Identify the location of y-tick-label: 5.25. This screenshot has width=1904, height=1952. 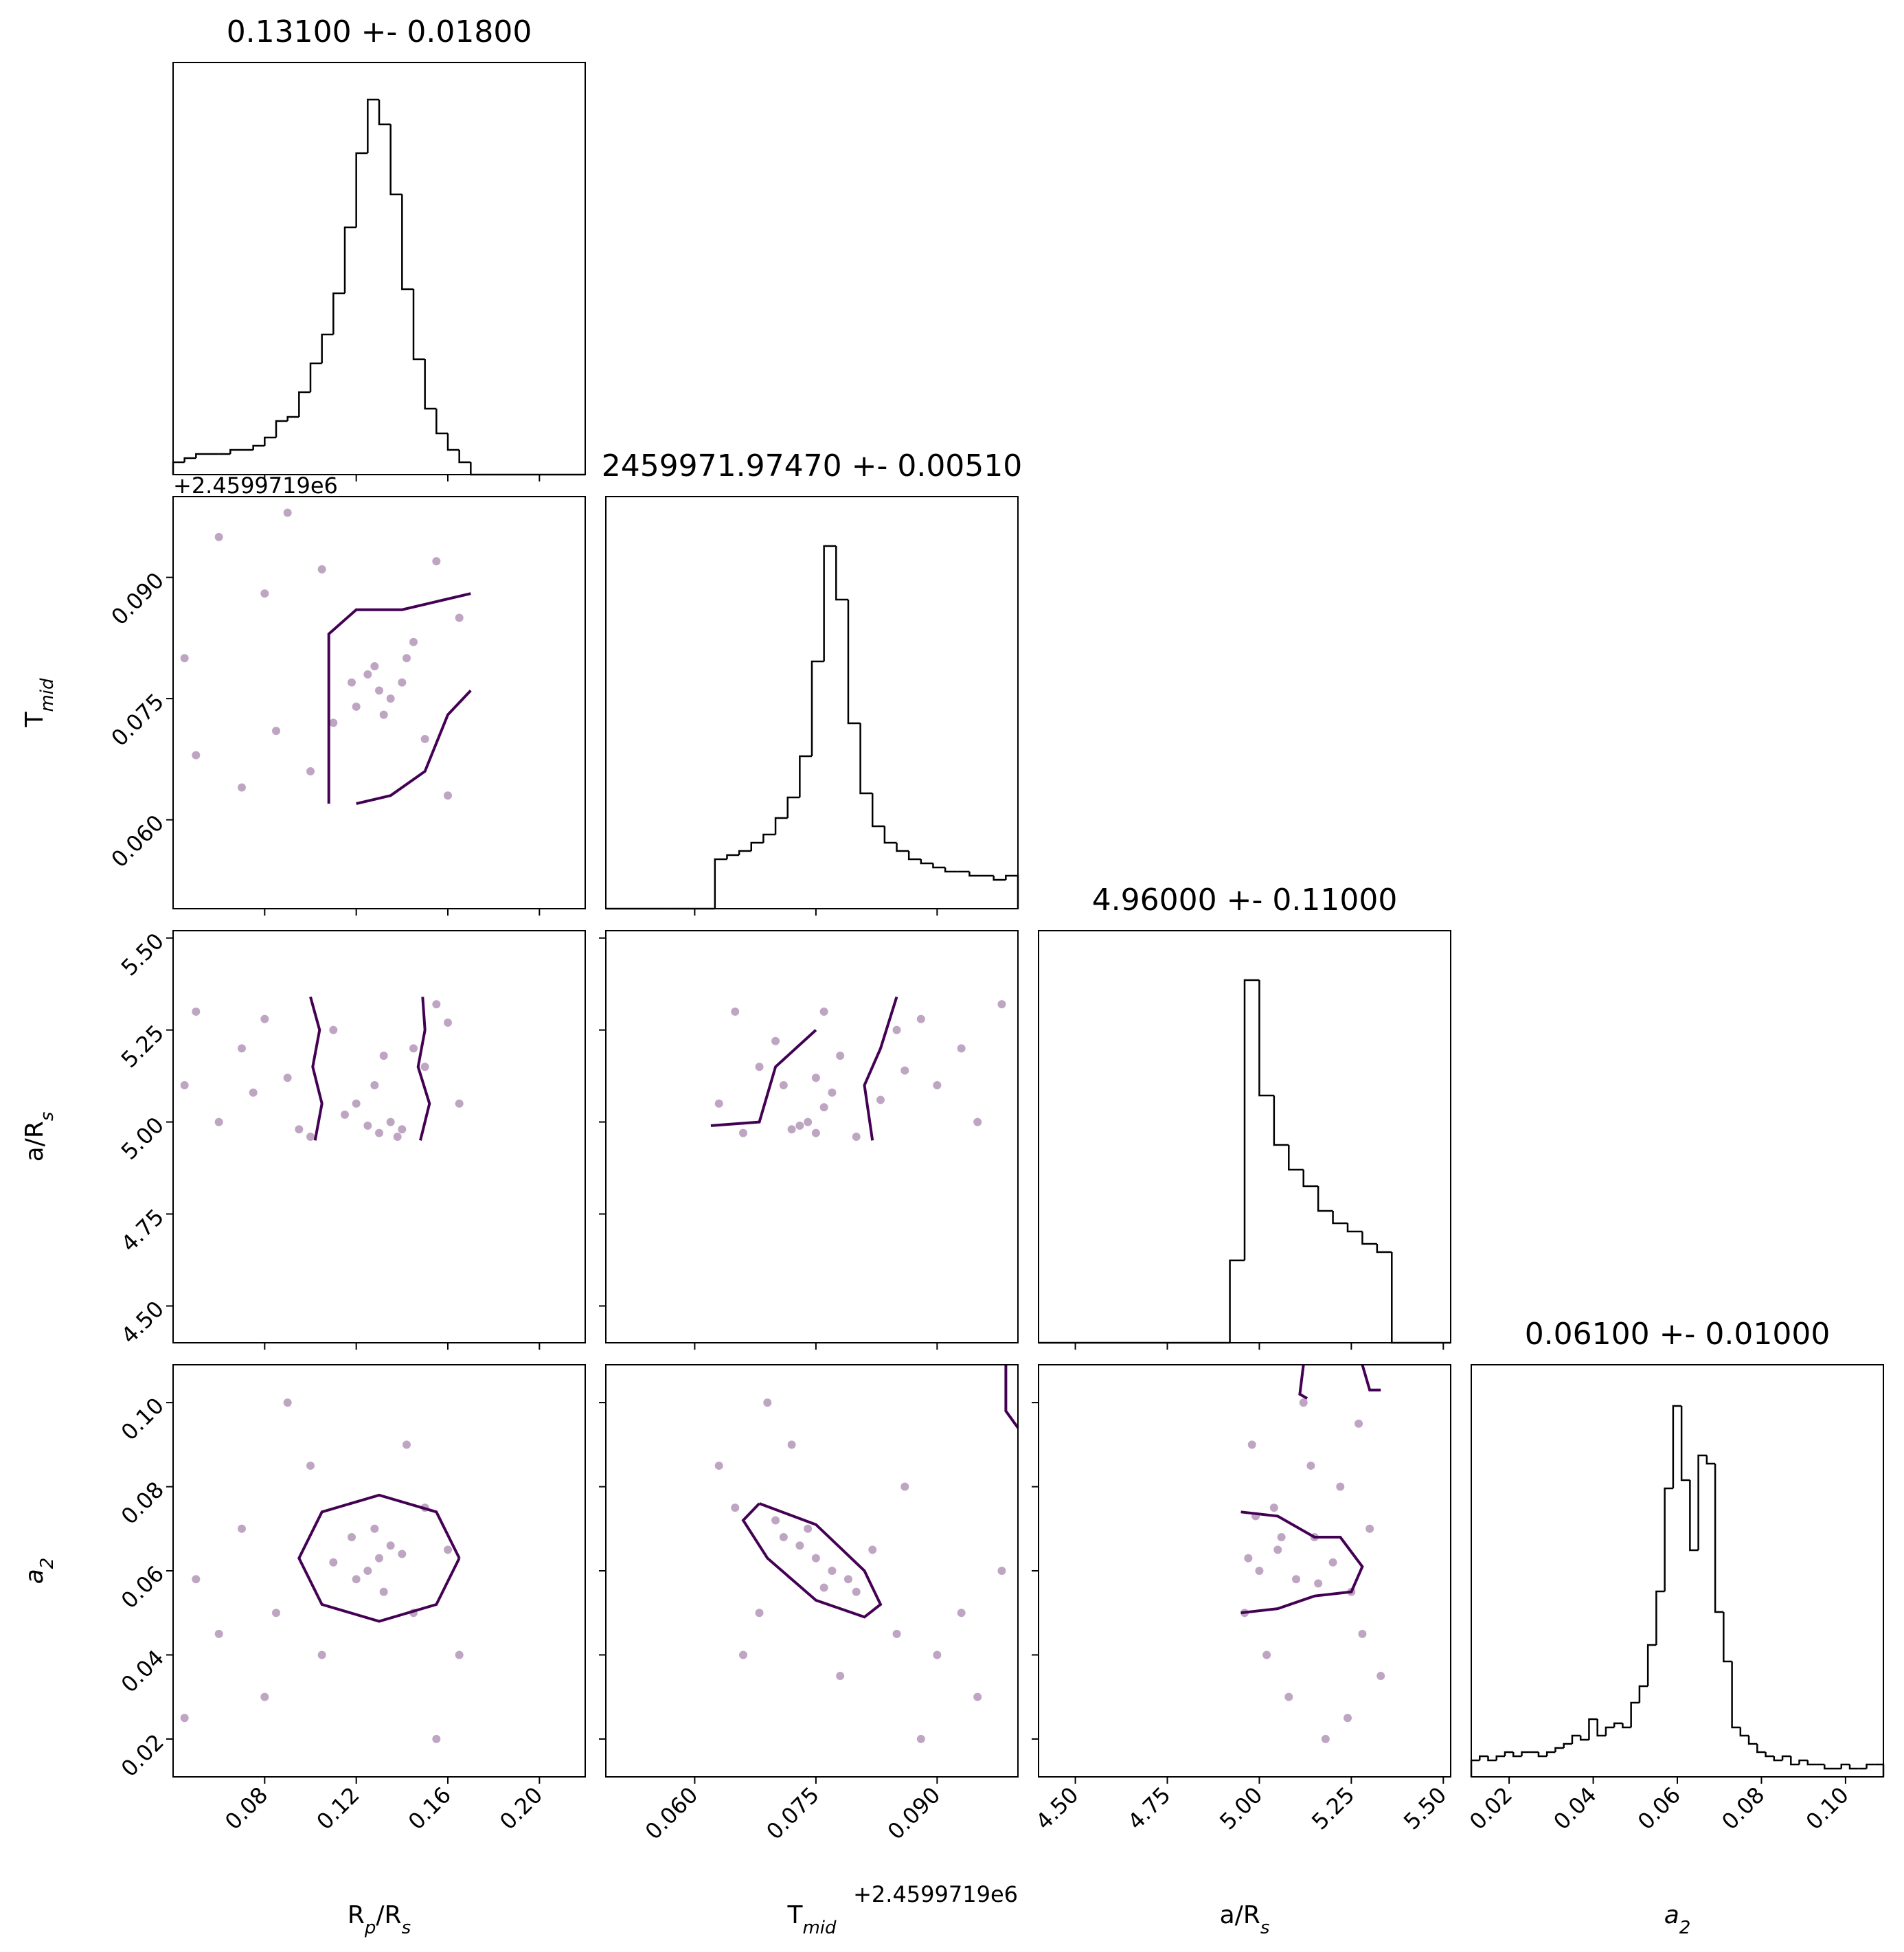
(142, 1046).